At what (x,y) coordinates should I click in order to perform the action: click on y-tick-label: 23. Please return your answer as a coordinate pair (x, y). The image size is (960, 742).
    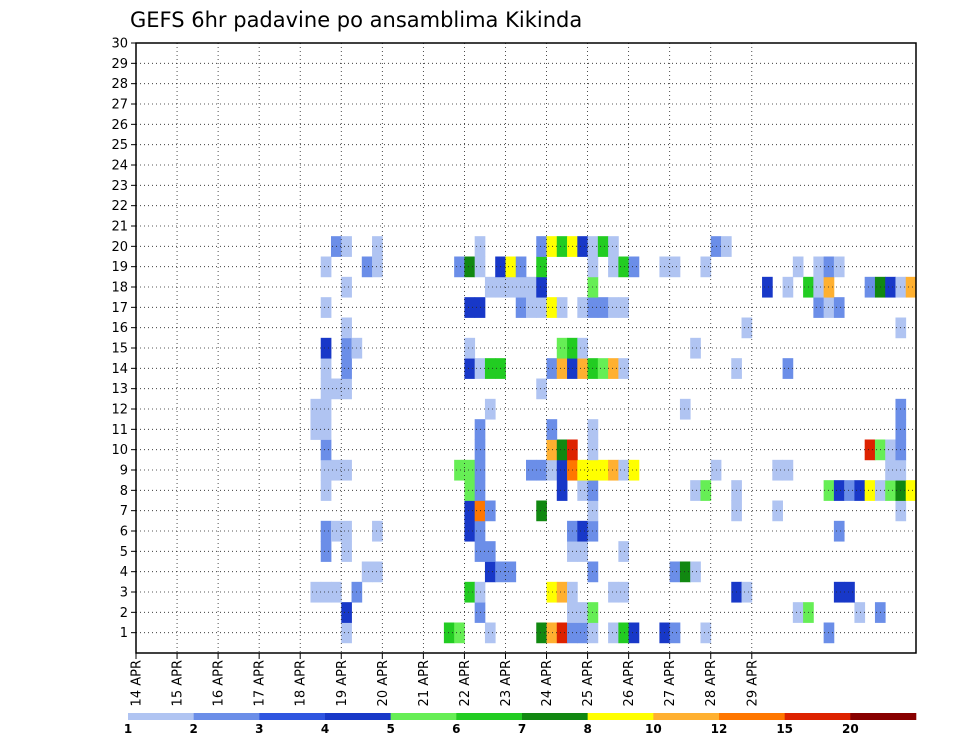
    Looking at the image, I should click on (119, 186).